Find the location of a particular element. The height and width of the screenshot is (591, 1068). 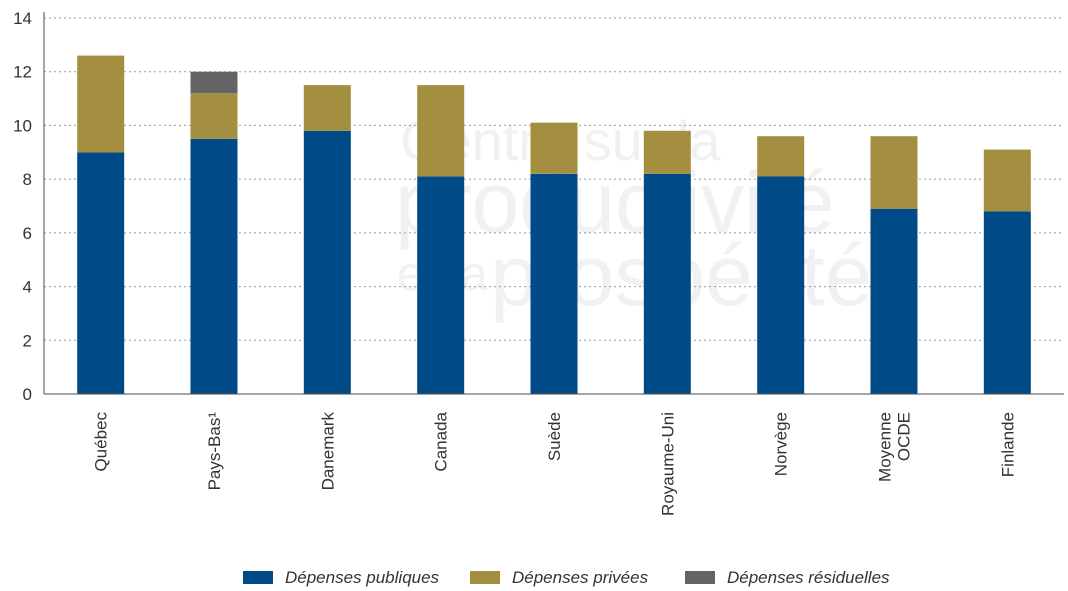

x-tick-label-text: Moyenne is located at coordinates (885, 447).